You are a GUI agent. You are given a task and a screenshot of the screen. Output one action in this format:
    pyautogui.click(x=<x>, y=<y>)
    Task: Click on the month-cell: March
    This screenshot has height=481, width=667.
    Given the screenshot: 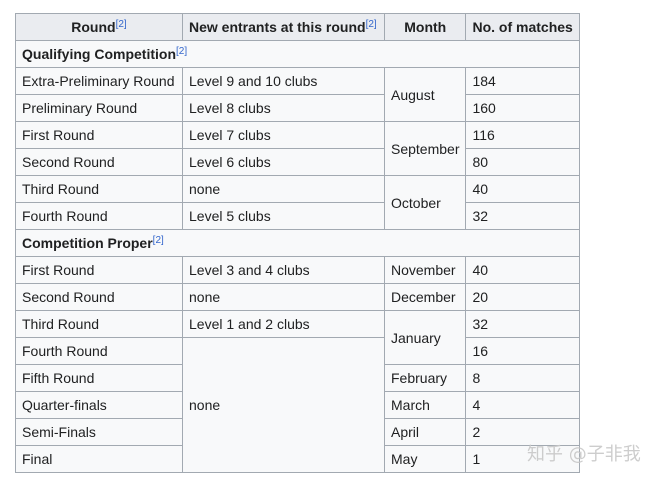 What is the action you would take?
    pyautogui.click(x=425, y=405)
    